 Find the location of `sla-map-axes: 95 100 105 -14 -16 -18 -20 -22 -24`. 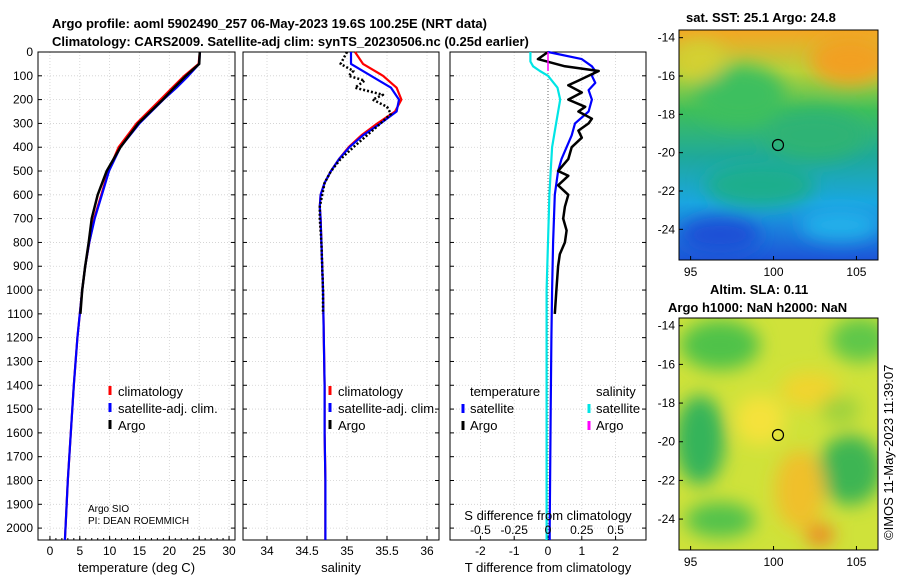

sla-map-axes: 95 100 105 -14 -16 -18 -20 -22 -24 is located at coordinates (762, 444).